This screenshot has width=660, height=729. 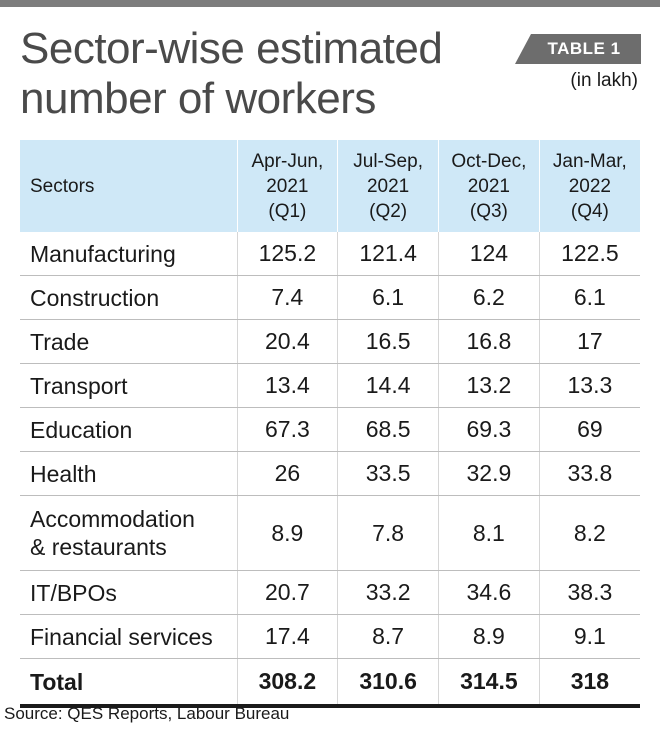 What do you see at coordinates (388, 592) in the screenshot?
I see `row-value: 33.2` at bounding box center [388, 592].